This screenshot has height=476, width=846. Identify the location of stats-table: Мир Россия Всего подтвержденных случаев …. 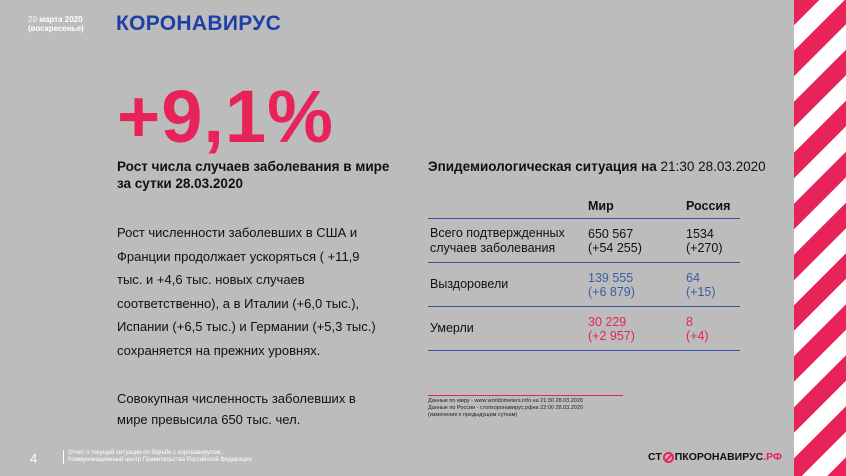
(584, 272).